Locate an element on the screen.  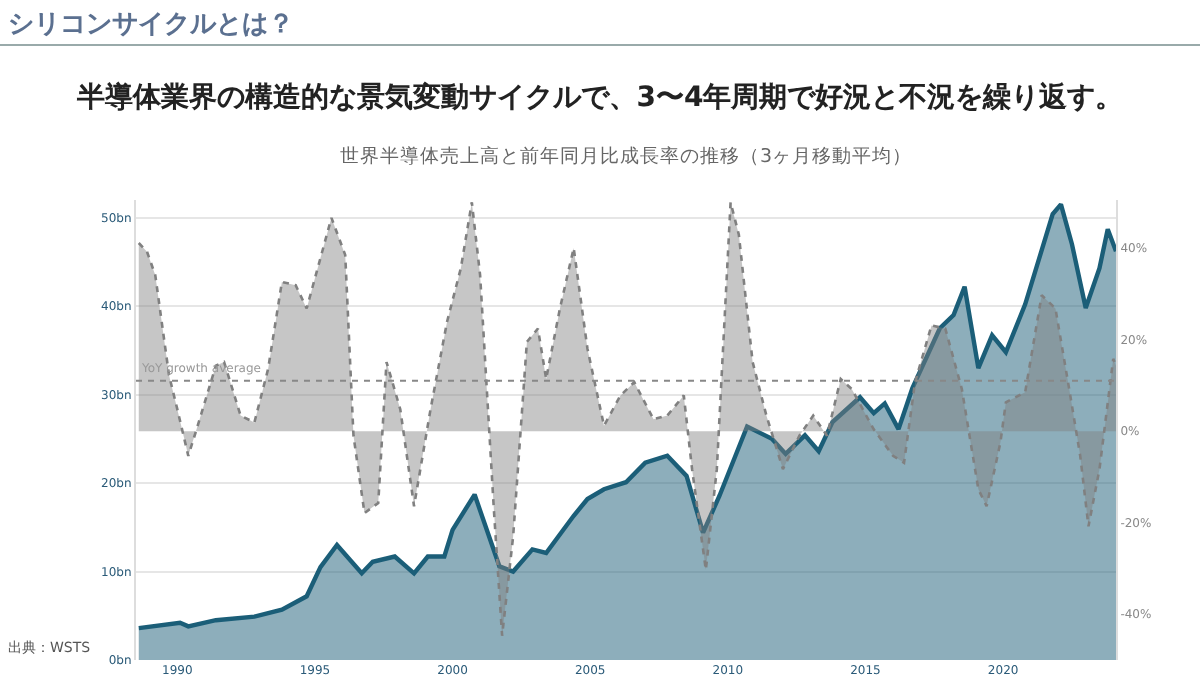
chart-title: シリコンサイクルとは？ is located at coordinates (151, 25).